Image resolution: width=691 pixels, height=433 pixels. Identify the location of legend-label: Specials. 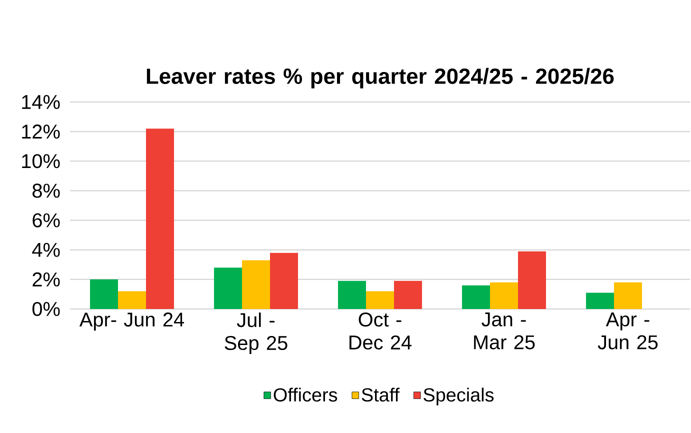
(459, 397).